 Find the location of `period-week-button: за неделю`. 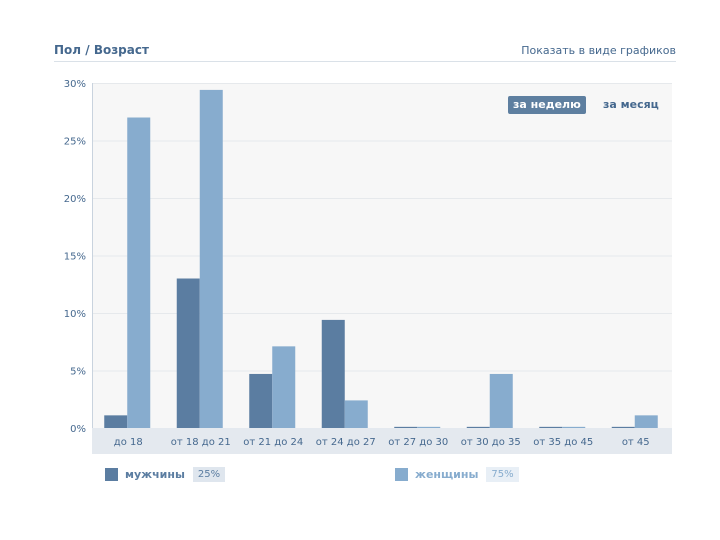

period-week-button: за неделю is located at coordinates (547, 105).